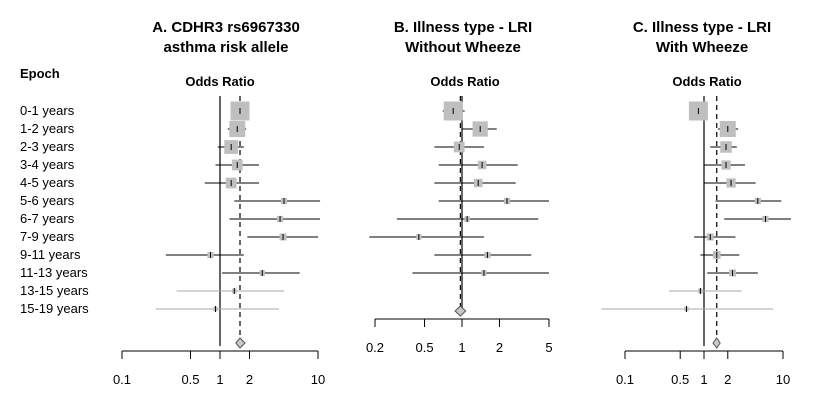  Describe the element at coordinates (226, 47) in the screenshot. I see `panel-a-title-line2: asthma risk allele` at that location.